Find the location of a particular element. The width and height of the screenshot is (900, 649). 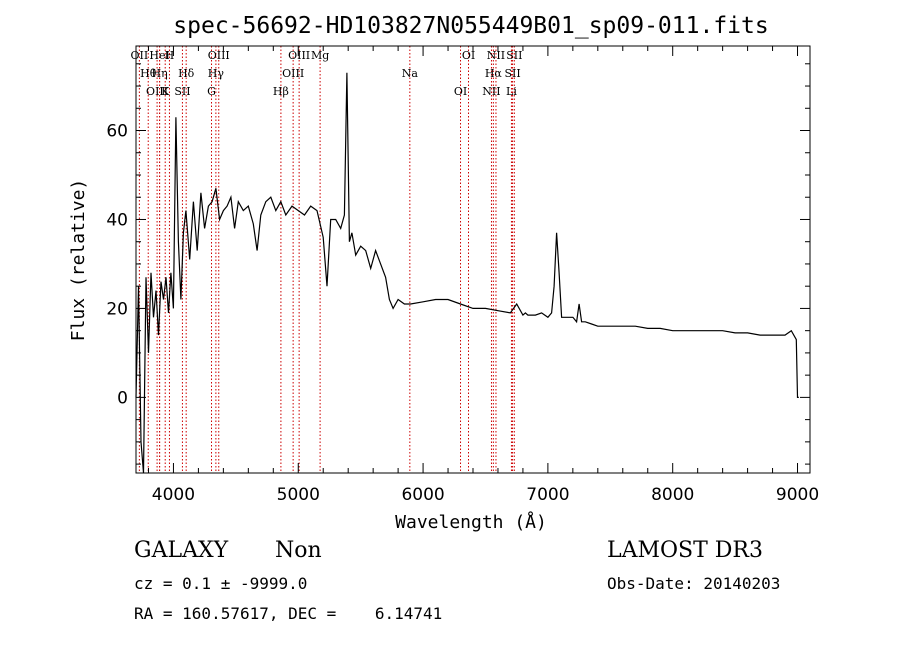

line-label: Hγ is located at coordinates (216, 73).